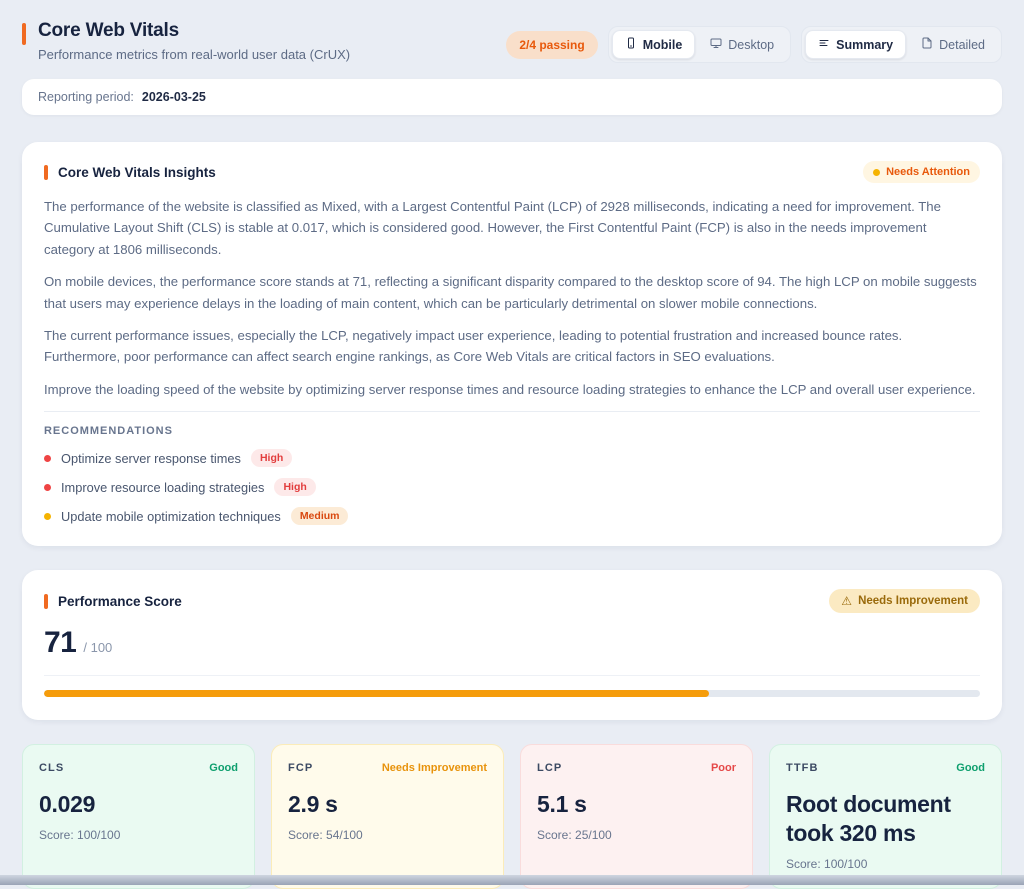 The image size is (1024, 889). Describe the element at coordinates (24, 34) in the screenshot. I see `title-accent-bar` at that location.